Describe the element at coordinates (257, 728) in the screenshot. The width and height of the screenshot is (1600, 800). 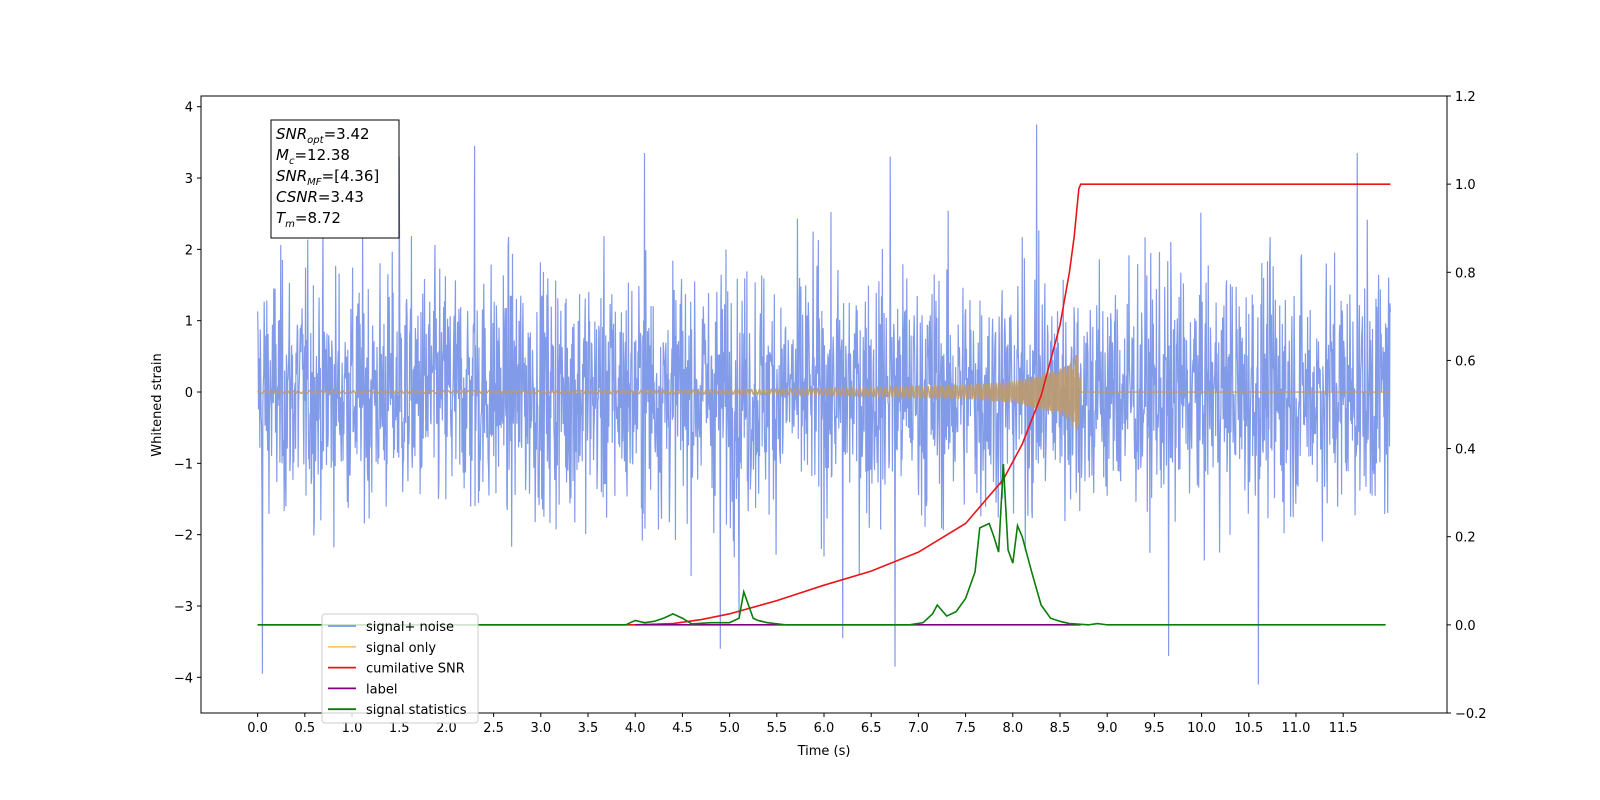
I see `x-tick-label: 0.0` at that location.